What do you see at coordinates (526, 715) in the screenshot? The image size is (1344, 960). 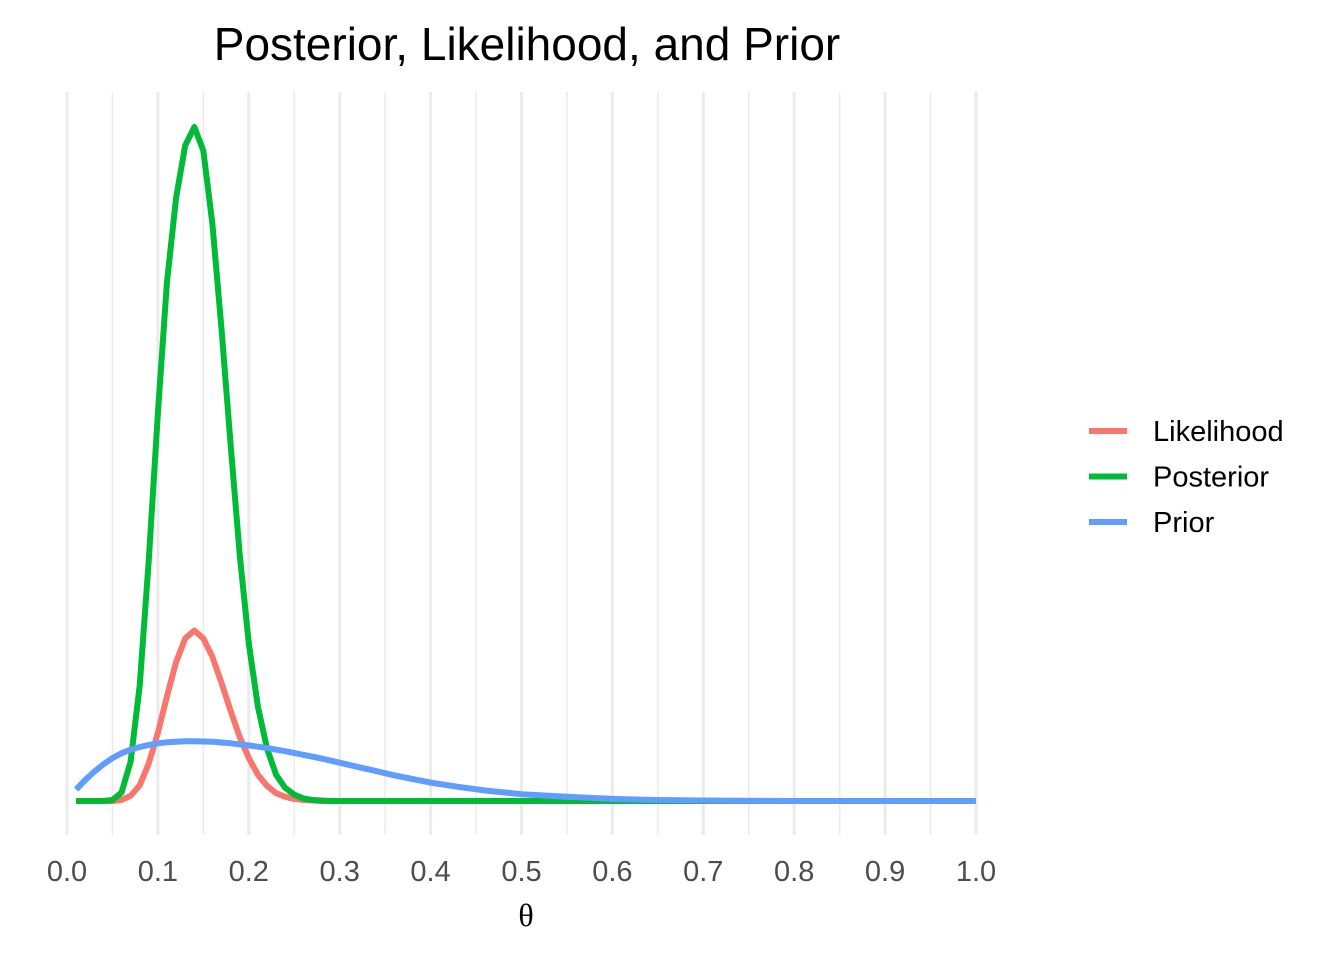 I see `series-line-likelihood` at bounding box center [526, 715].